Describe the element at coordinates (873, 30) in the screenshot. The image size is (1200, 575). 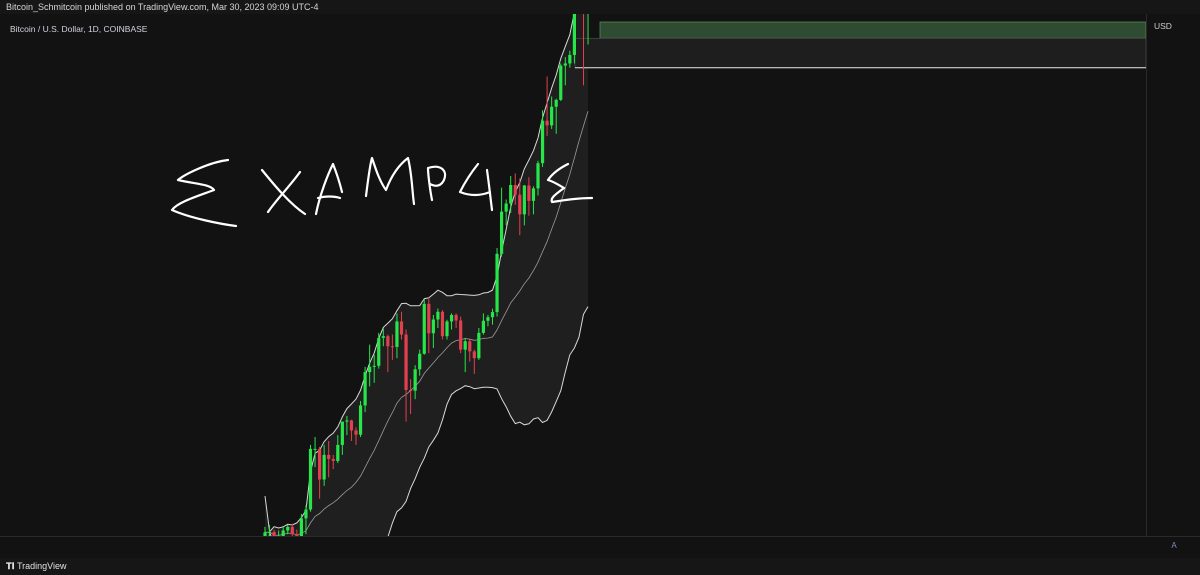
I see `resistance-zone` at that location.